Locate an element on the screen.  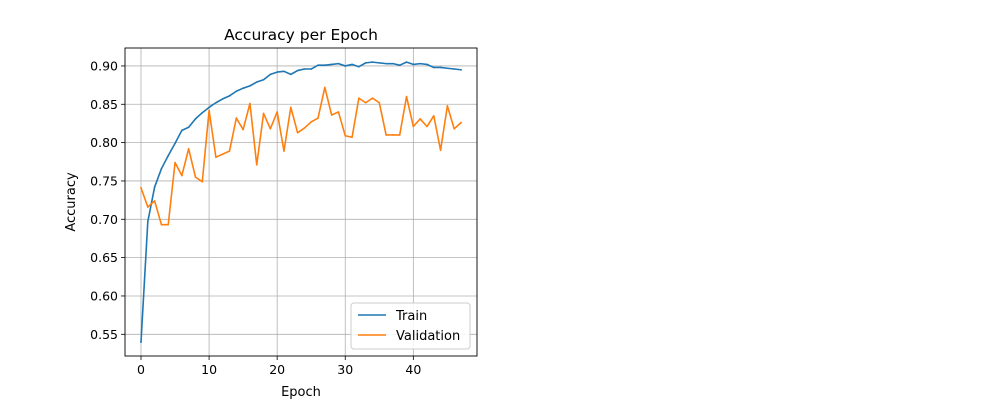
chart-title: Accuracy per Epoch is located at coordinates (301, 35).